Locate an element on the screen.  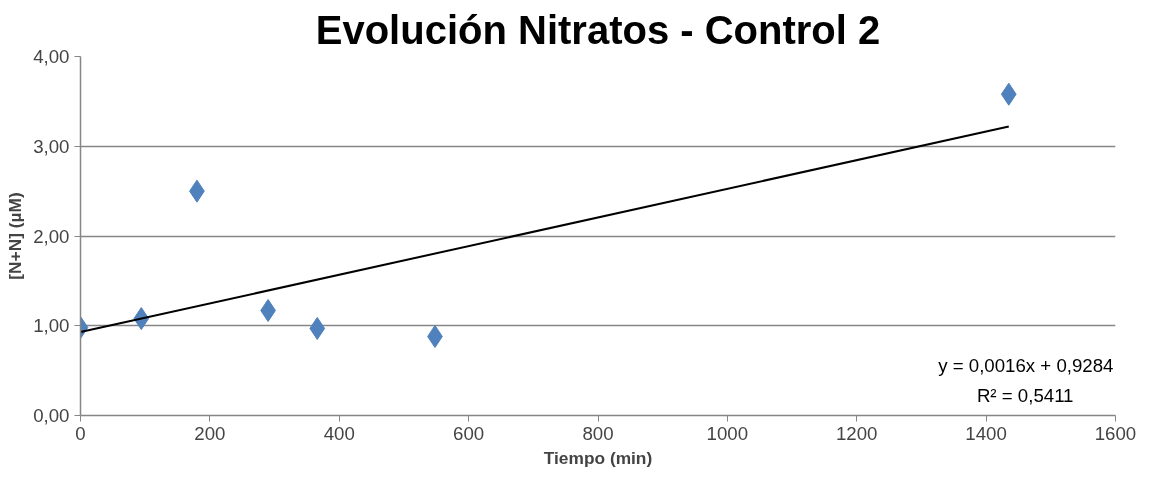
x-tick-label: 1200 is located at coordinates (857, 433).